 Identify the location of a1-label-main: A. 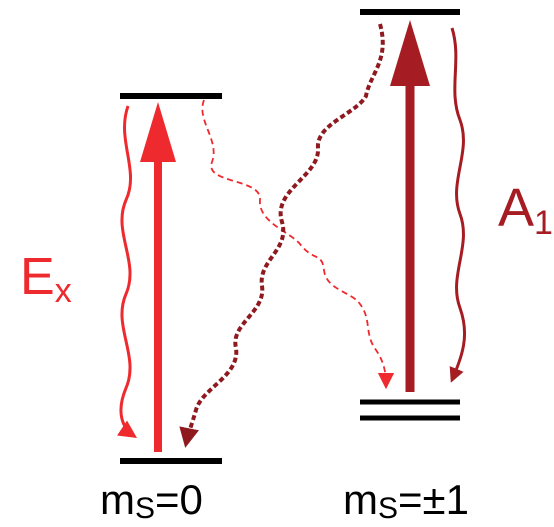
(516, 208).